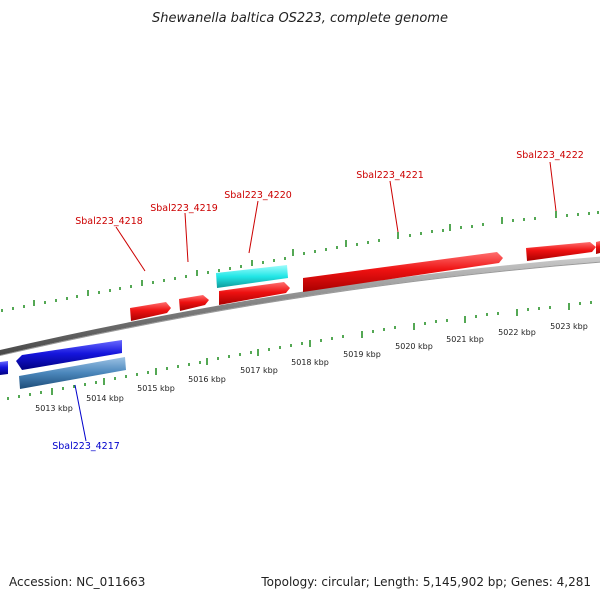 This screenshot has width=600, height=600. What do you see at coordinates (362, 354) in the screenshot?
I see `kbp-label: 5019 kbp` at bounding box center [362, 354].